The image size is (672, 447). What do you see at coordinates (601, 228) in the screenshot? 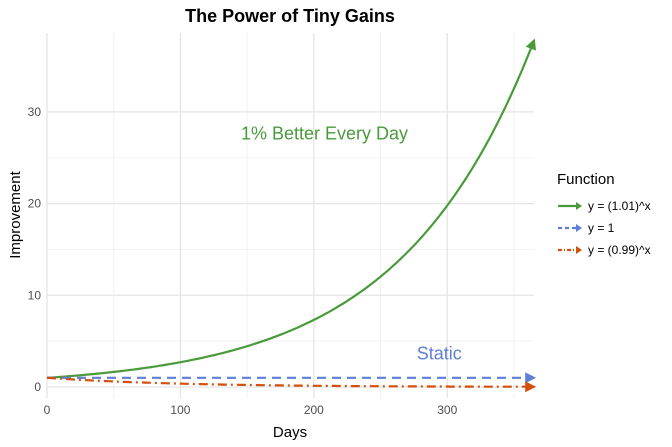
I see `legend-label: y = 1` at bounding box center [601, 228].